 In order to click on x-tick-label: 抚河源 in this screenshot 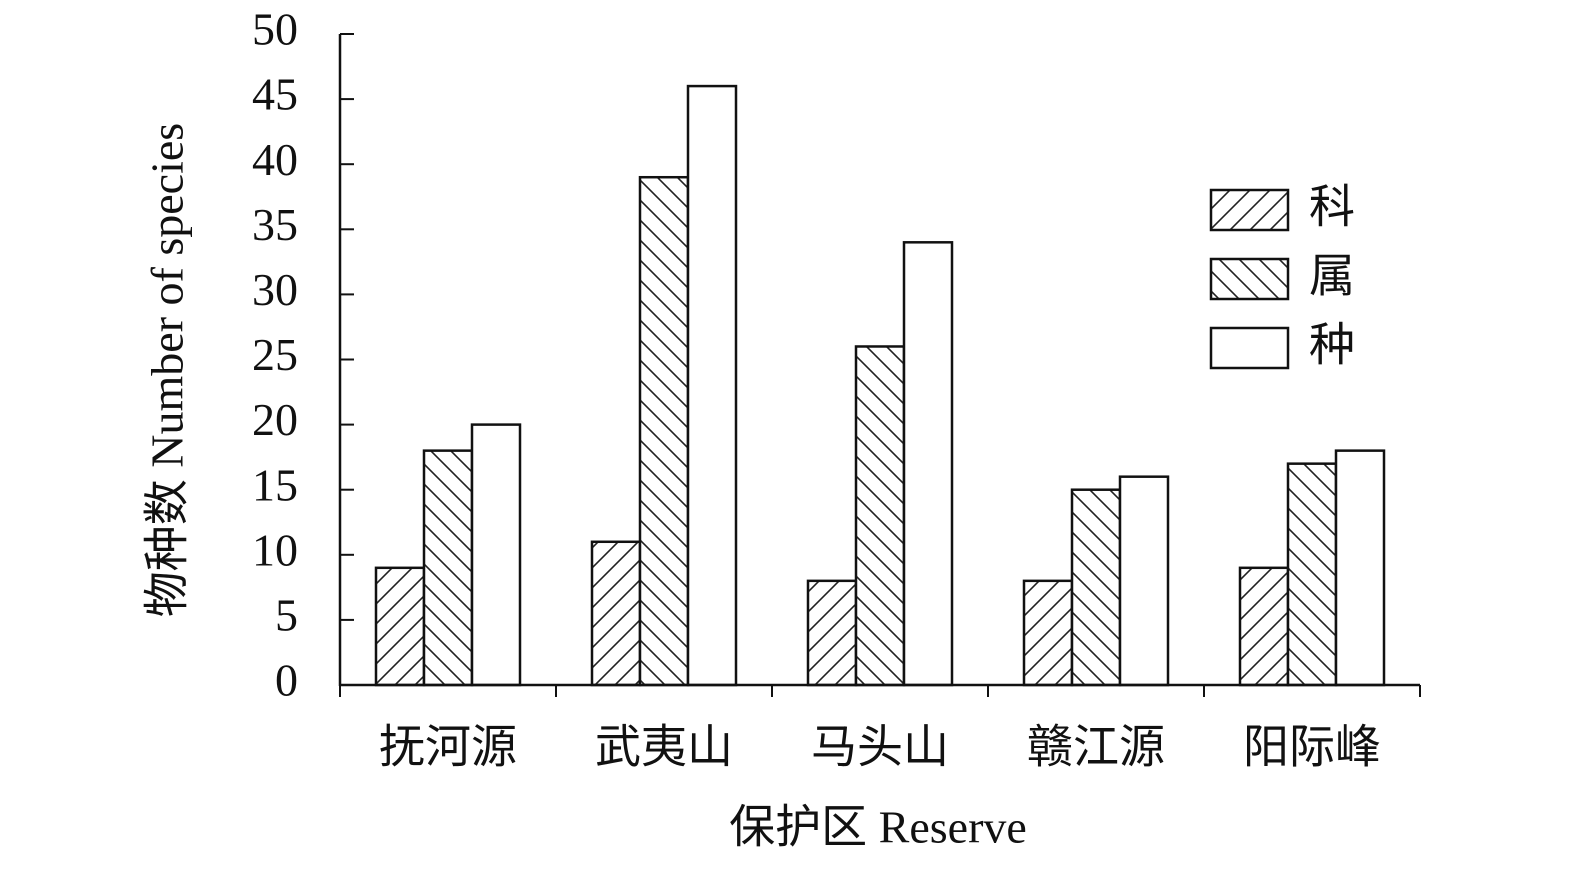, I will do `click(448, 747)`.